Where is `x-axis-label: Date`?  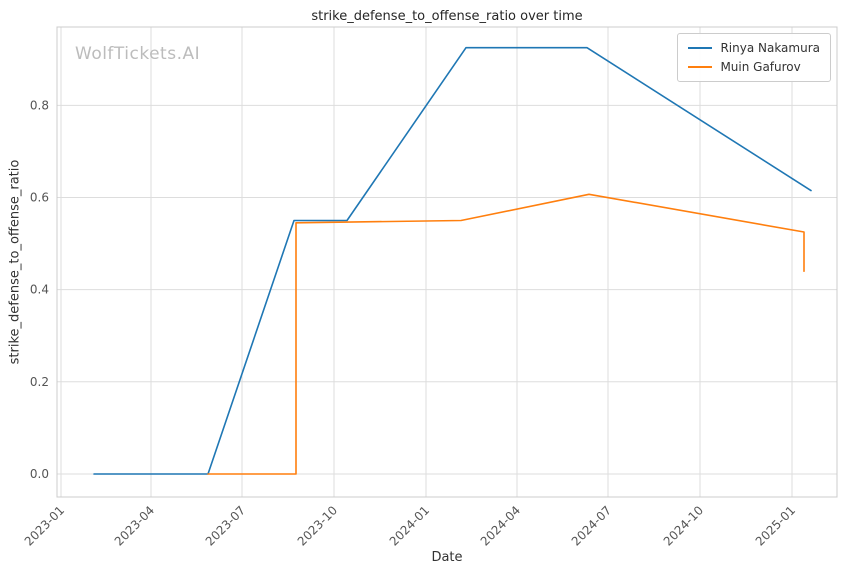 x-axis-label: Date is located at coordinates (447, 557).